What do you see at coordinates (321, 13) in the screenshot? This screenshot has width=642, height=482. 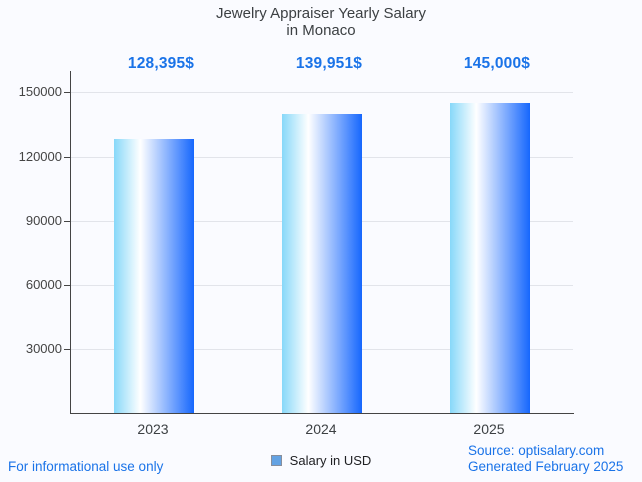 I see `chart-title-line1: Jewelry Appraiser Yearly Salary` at bounding box center [321, 13].